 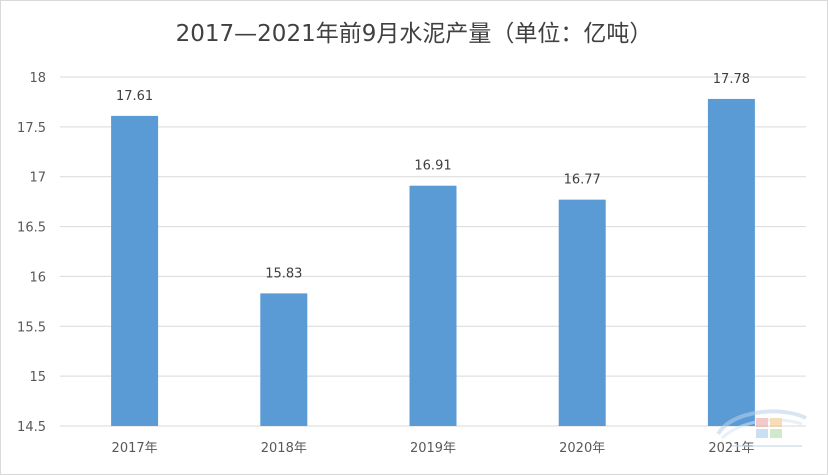 What do you see at coordinates (582, 180) in the screenshot?
I see `data-label: 16.77` at bounding box center [582, 180].